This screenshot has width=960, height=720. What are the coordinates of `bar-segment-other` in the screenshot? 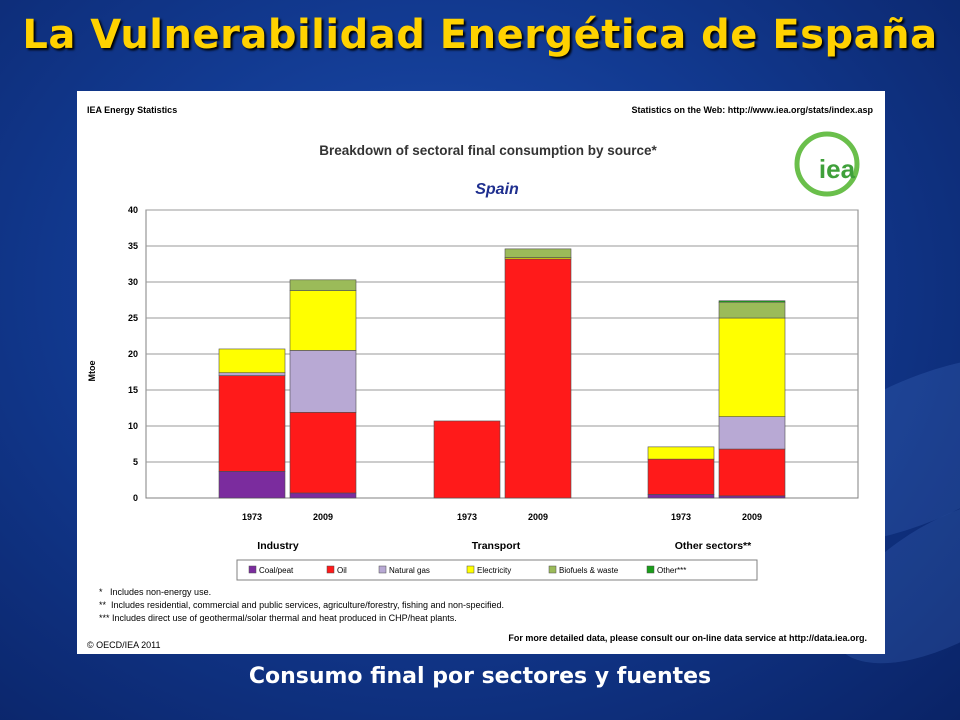 It's located at (752, 301).